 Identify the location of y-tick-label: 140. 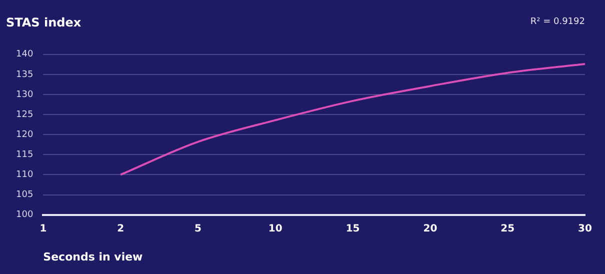
(25, 55).